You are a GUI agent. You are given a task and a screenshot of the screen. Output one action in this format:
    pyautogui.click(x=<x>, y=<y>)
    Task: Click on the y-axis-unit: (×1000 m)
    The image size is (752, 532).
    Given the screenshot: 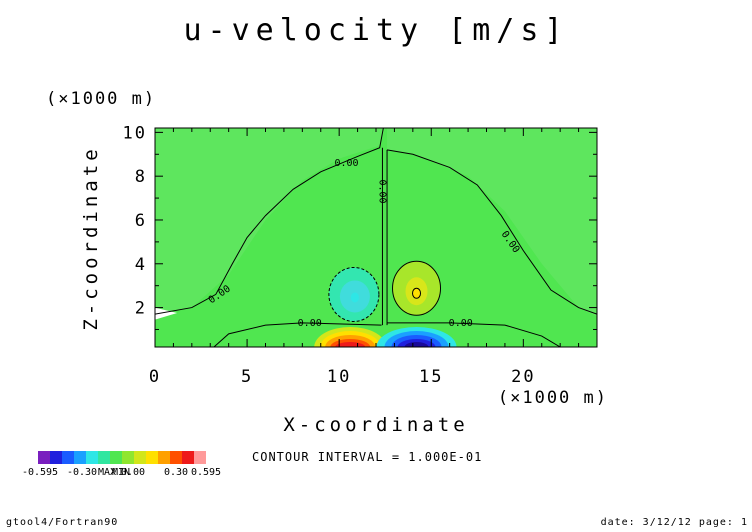 What is the action you would take?
    pyautogui.click(x=101, y=99)
    